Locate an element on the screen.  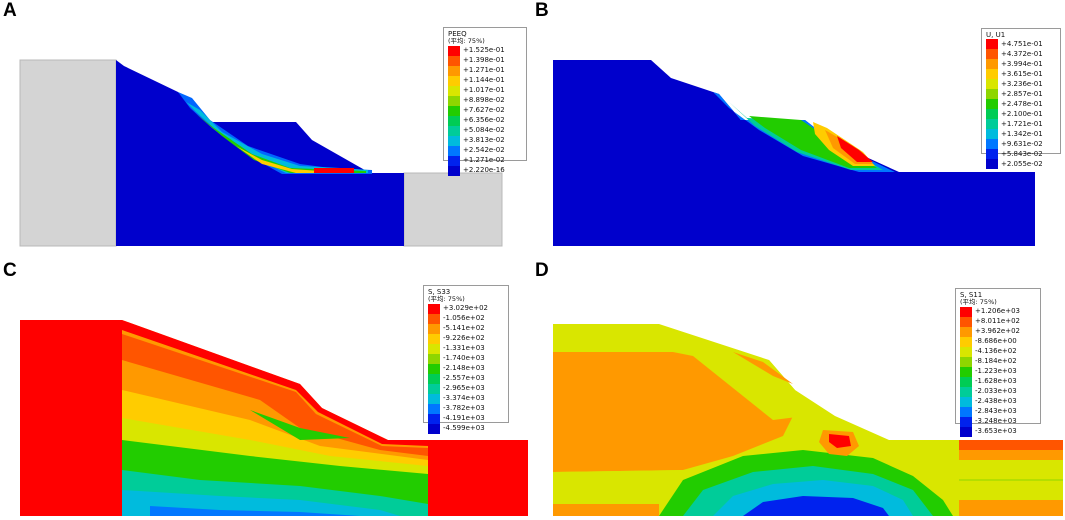
legend-entry: +3.236e-01 is located at coordinates (1021, 84).